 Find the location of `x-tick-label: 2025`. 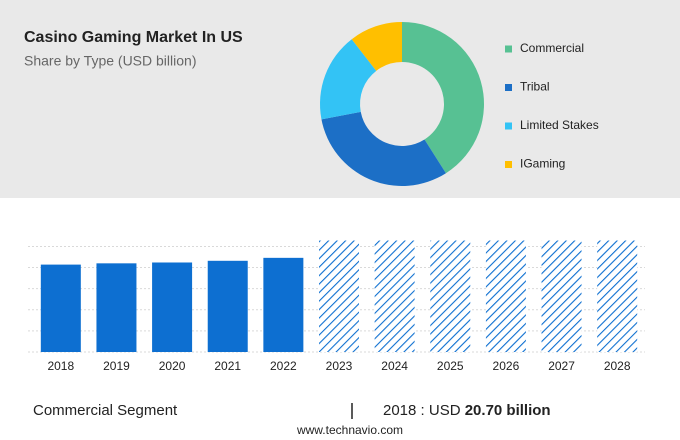

x-tick-label: 2025 is located at coordinates (450, 366).